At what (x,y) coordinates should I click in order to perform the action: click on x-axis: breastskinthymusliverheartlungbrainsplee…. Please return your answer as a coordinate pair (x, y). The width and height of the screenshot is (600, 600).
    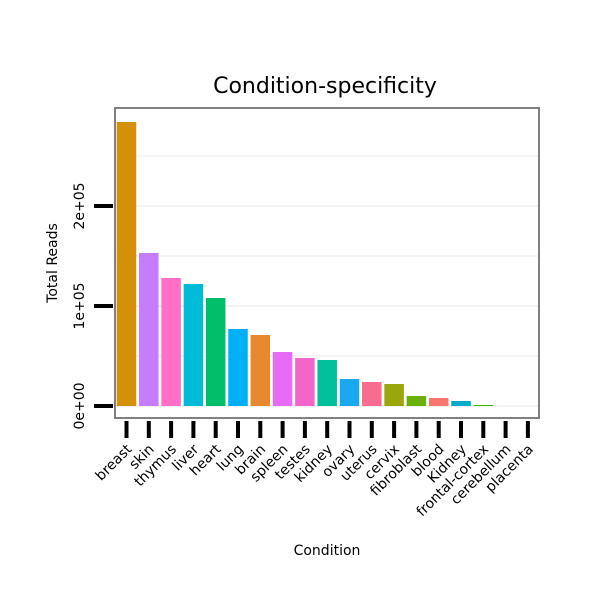
    Looking at the image, I should click on (315, 470).